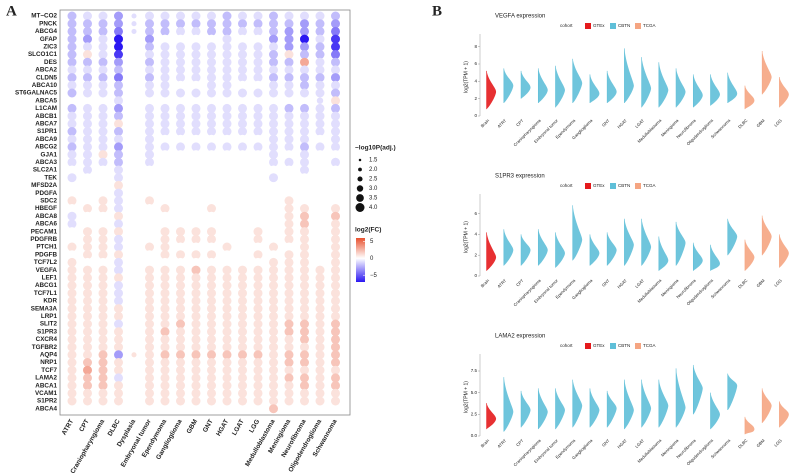 The height and width of the screenshot is (474, 795). Describe the element at coordinates (45, 347) in the screenshot. I see `row-label: TGFBR2` at that location.